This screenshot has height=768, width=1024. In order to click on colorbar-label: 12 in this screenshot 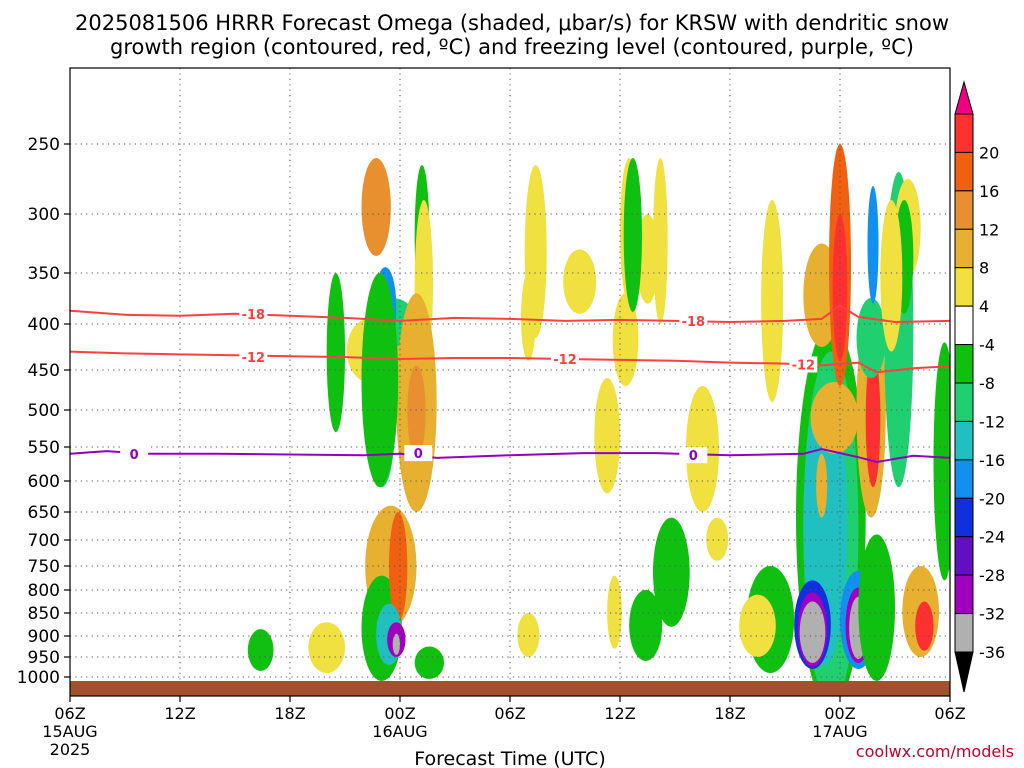, I will do `click(989, 229)`.